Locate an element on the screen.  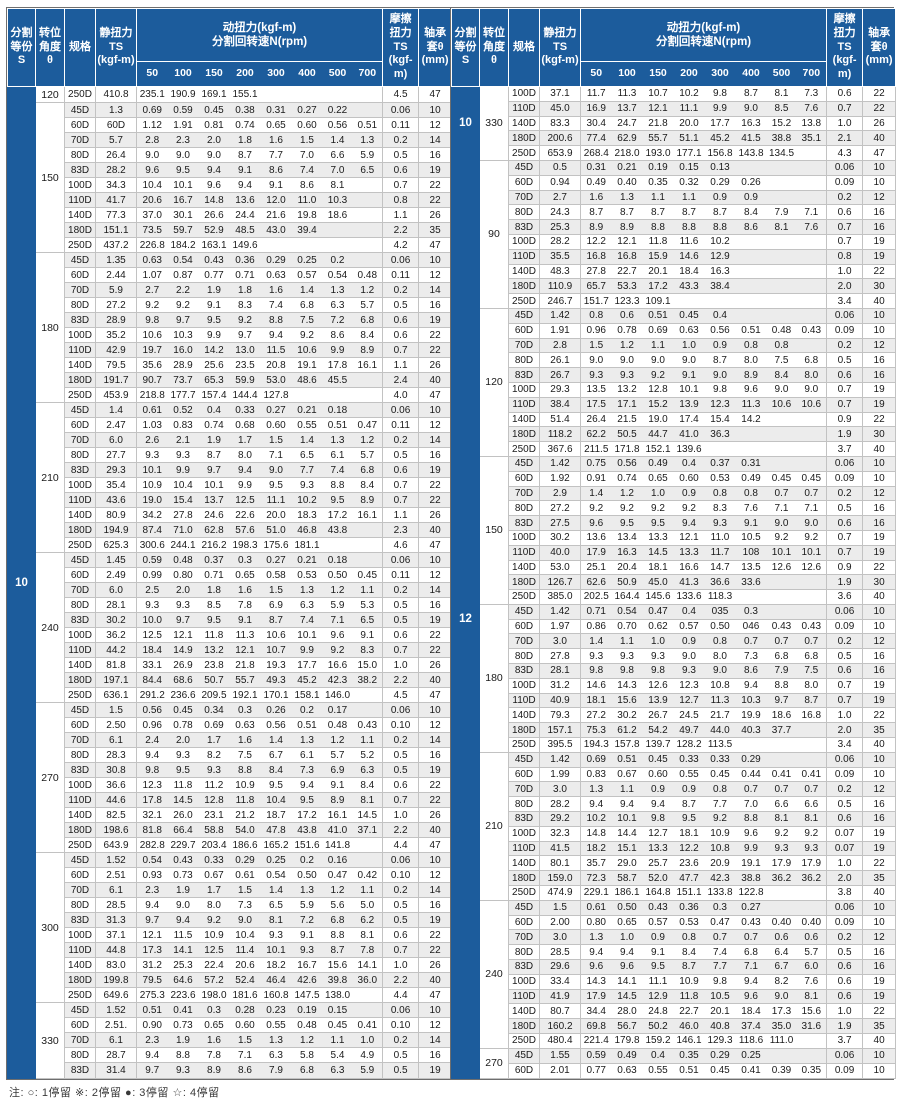
speed-cell: 1.03 is located at coordinates (152, 425).